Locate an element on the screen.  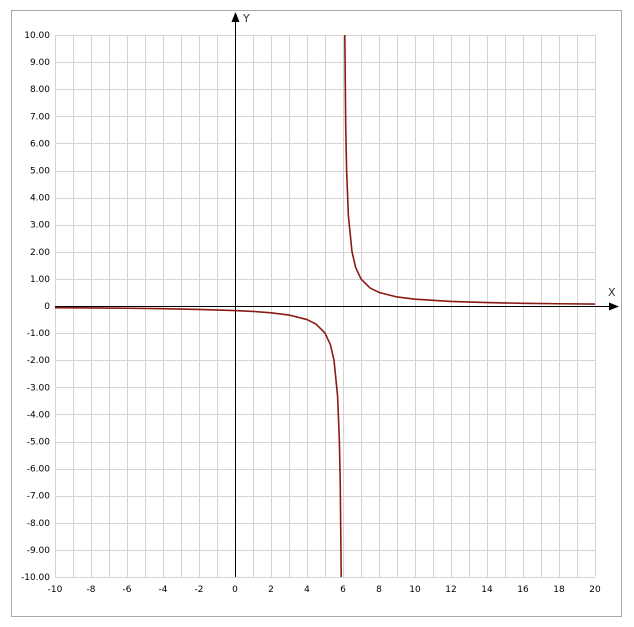
x-tick-label: -8 is located at coordinates (91, 590).